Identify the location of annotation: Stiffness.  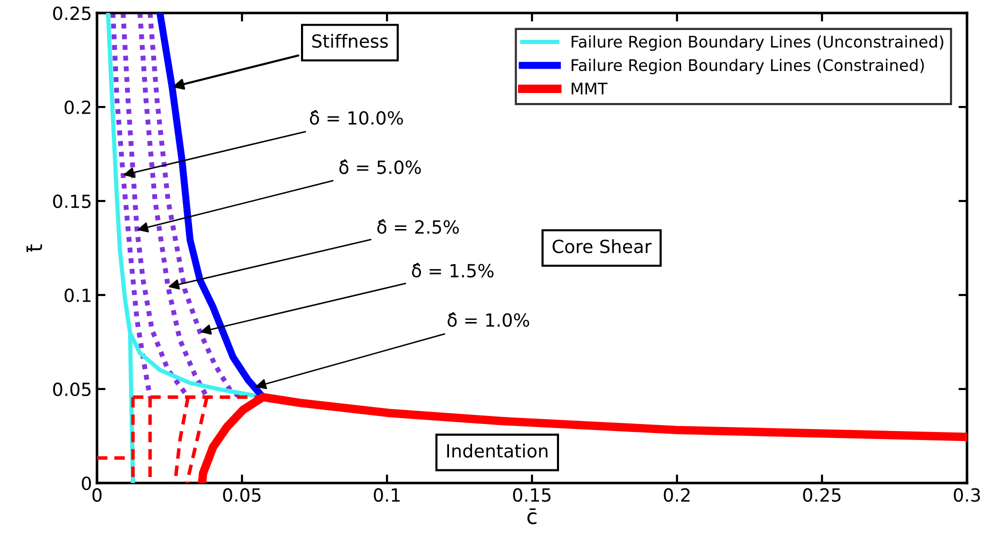
(350, 41).